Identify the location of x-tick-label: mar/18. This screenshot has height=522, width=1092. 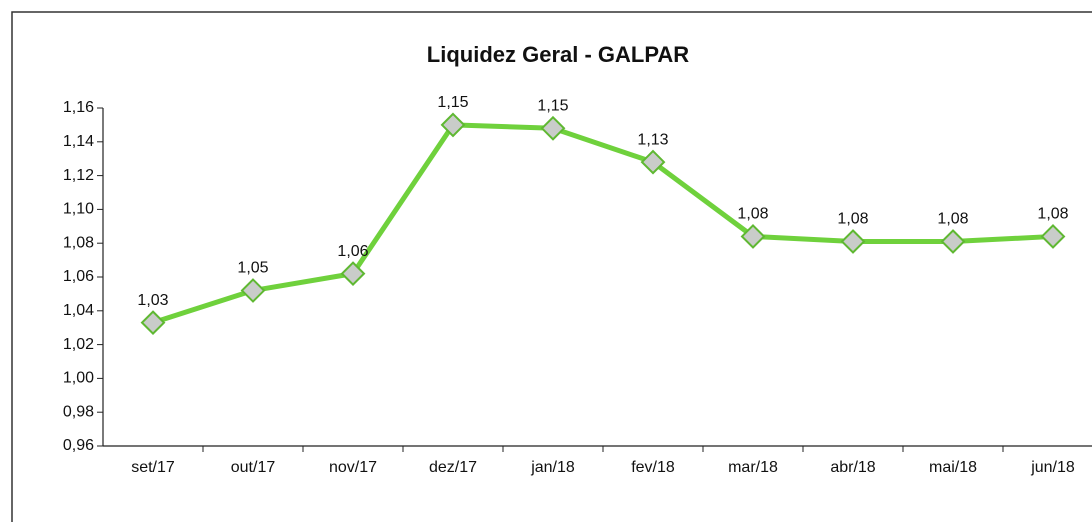
(753, 467).